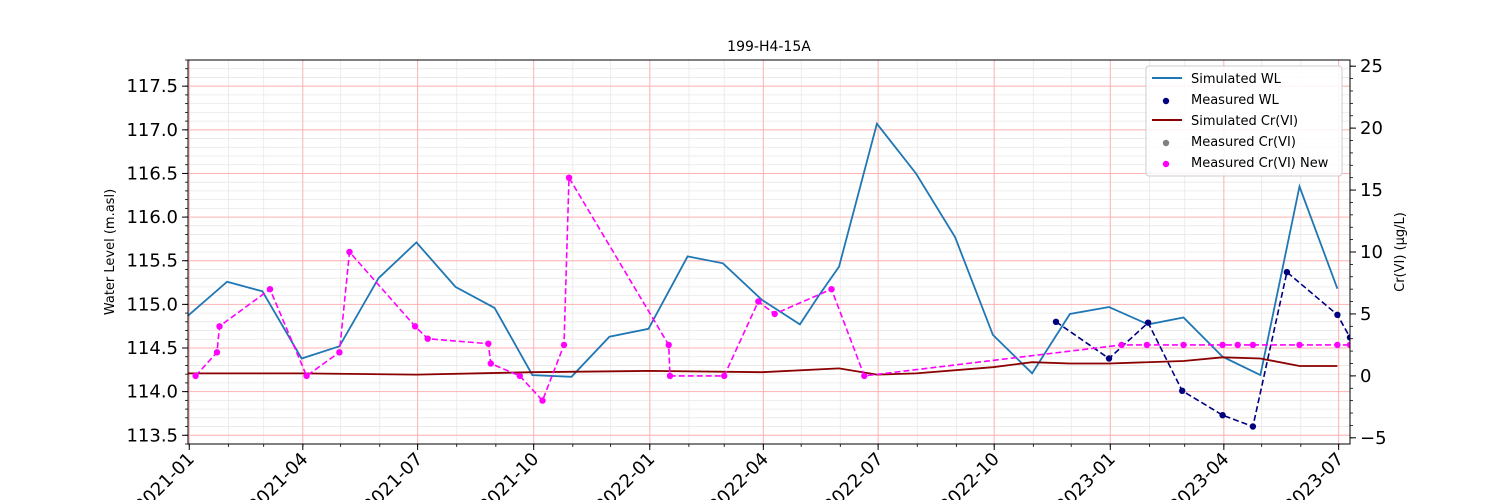  I want to click on y-right-tick-label: 0, so click(1365, 376).